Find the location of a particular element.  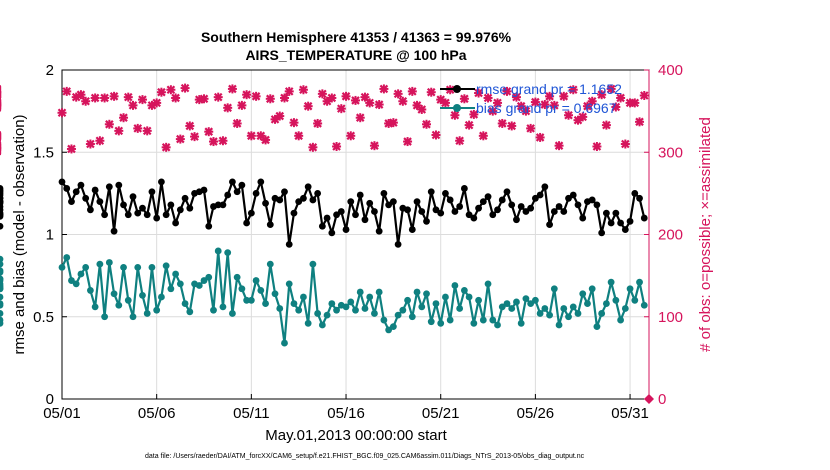

y2-tick-label: 0 is located at coordinates (662, 399).